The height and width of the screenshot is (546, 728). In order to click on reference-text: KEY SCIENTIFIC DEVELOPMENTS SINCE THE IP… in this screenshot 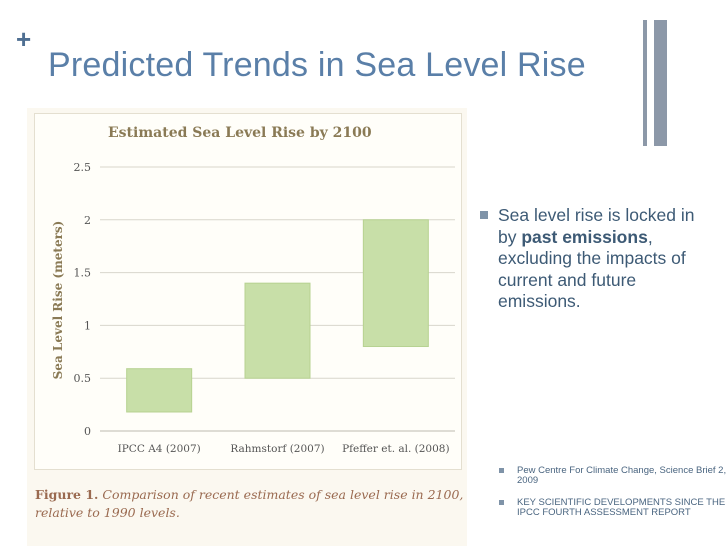, I will do `click(621, 507)`.